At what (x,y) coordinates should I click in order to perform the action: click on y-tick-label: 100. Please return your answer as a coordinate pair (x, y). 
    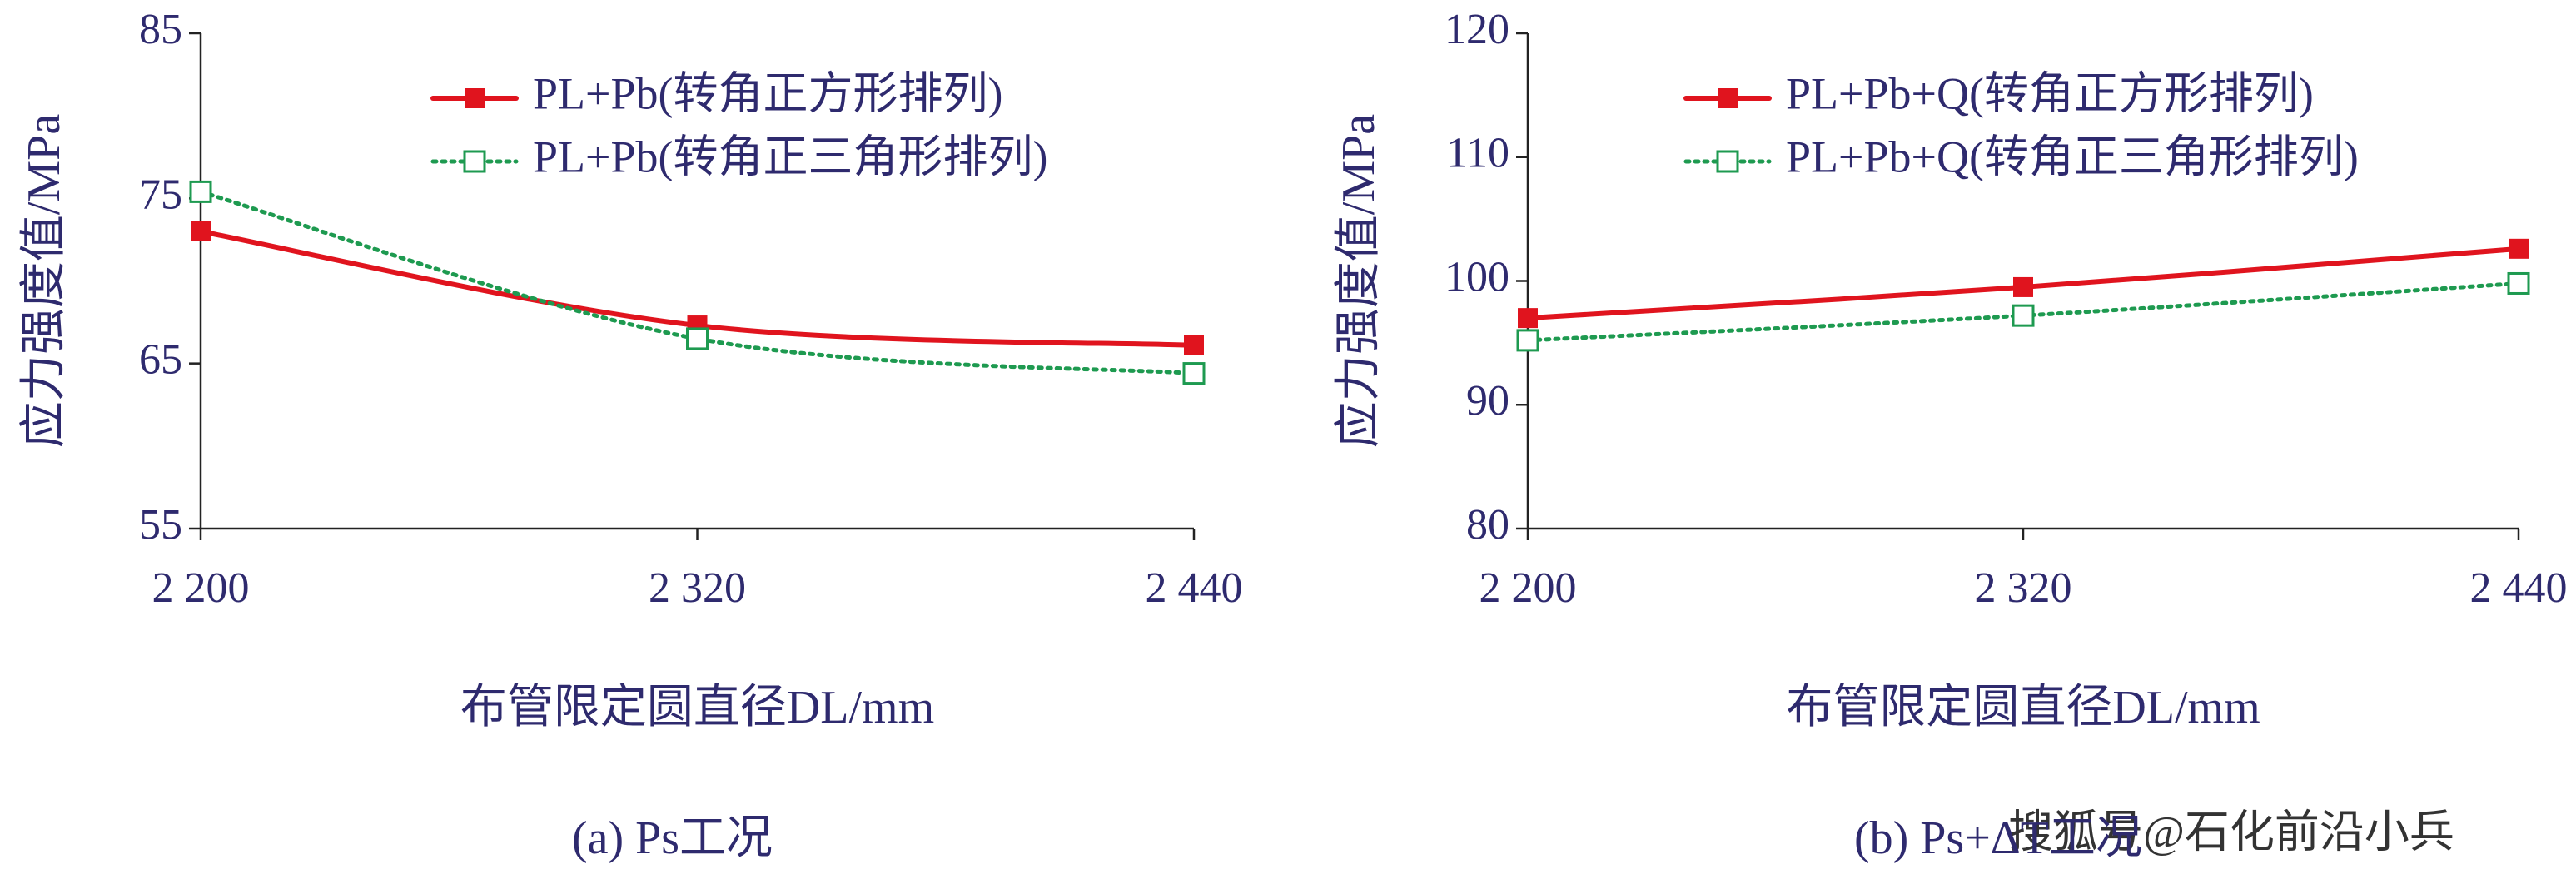
    Looking at the image, I should click on (1477, 276).